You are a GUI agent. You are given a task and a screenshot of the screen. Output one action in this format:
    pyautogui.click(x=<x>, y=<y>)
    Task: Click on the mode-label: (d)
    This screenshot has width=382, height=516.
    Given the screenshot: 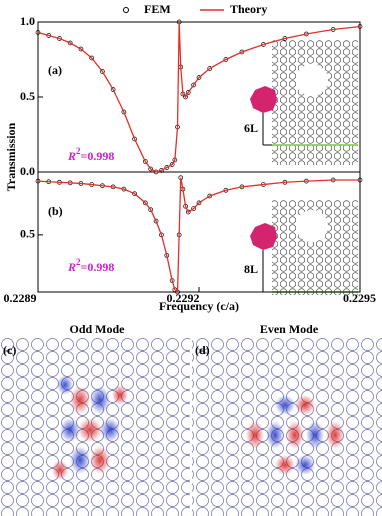 What is the action you would take?
    pyautogui.click(x=202, y=350)
    